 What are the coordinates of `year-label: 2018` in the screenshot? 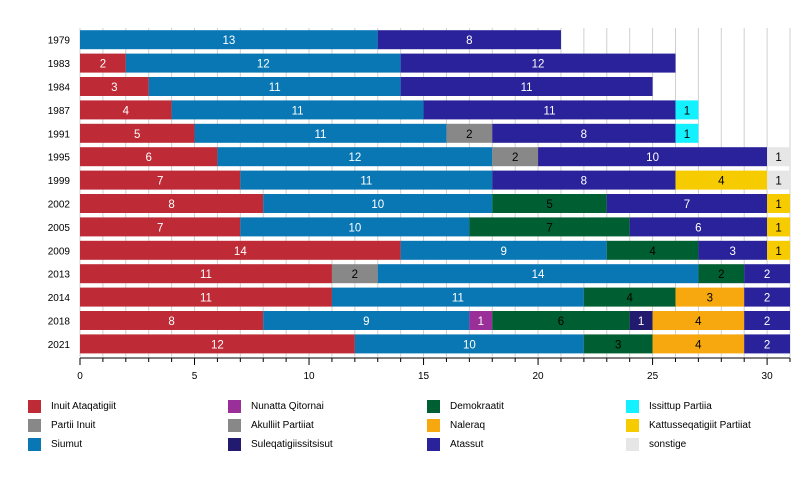 It's located at (59, 322).